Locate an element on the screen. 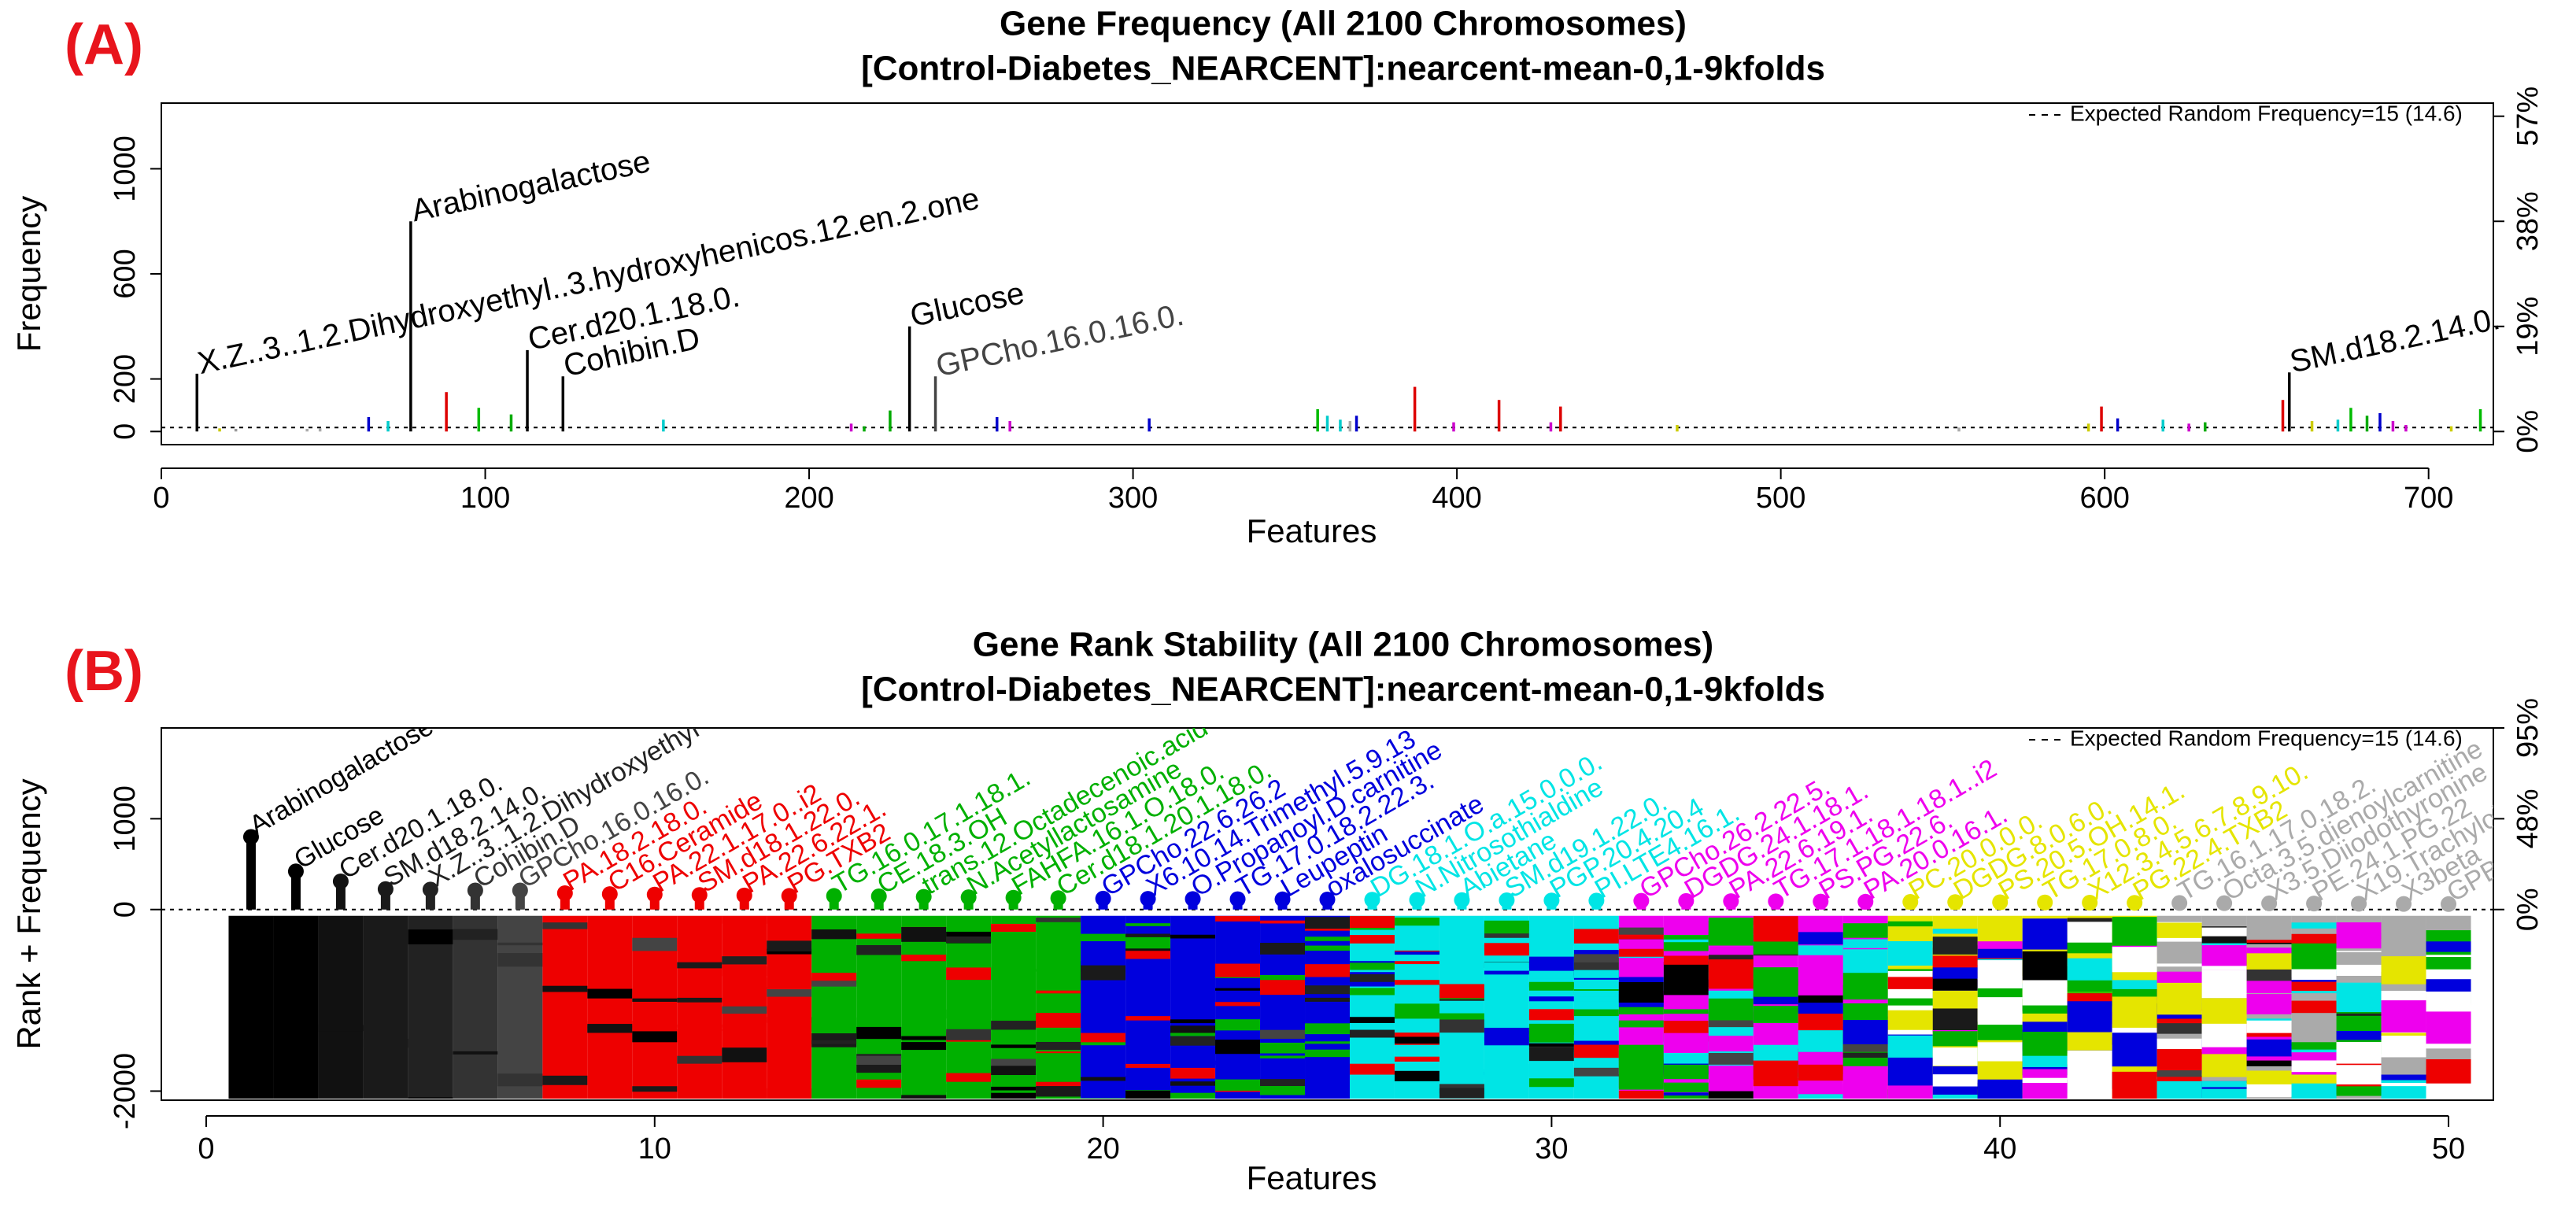 The height and width of the screenshot is (1208, 2576). y2-tick-label: 95% is located at coordinates (2528, 728).